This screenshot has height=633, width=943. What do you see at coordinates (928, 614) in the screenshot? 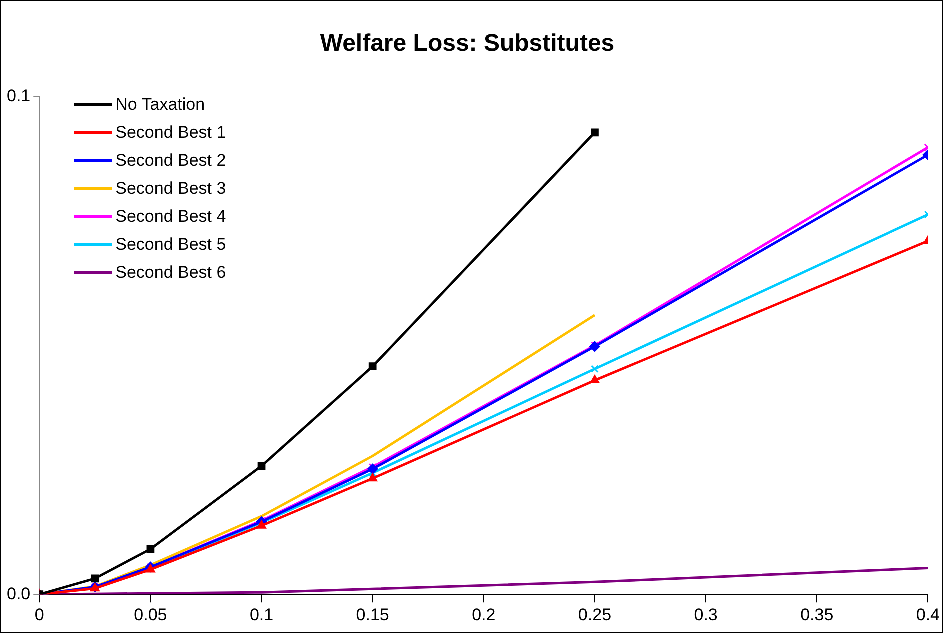
I see `x-tick-label: 0.4` at bounding box center [928, 614].